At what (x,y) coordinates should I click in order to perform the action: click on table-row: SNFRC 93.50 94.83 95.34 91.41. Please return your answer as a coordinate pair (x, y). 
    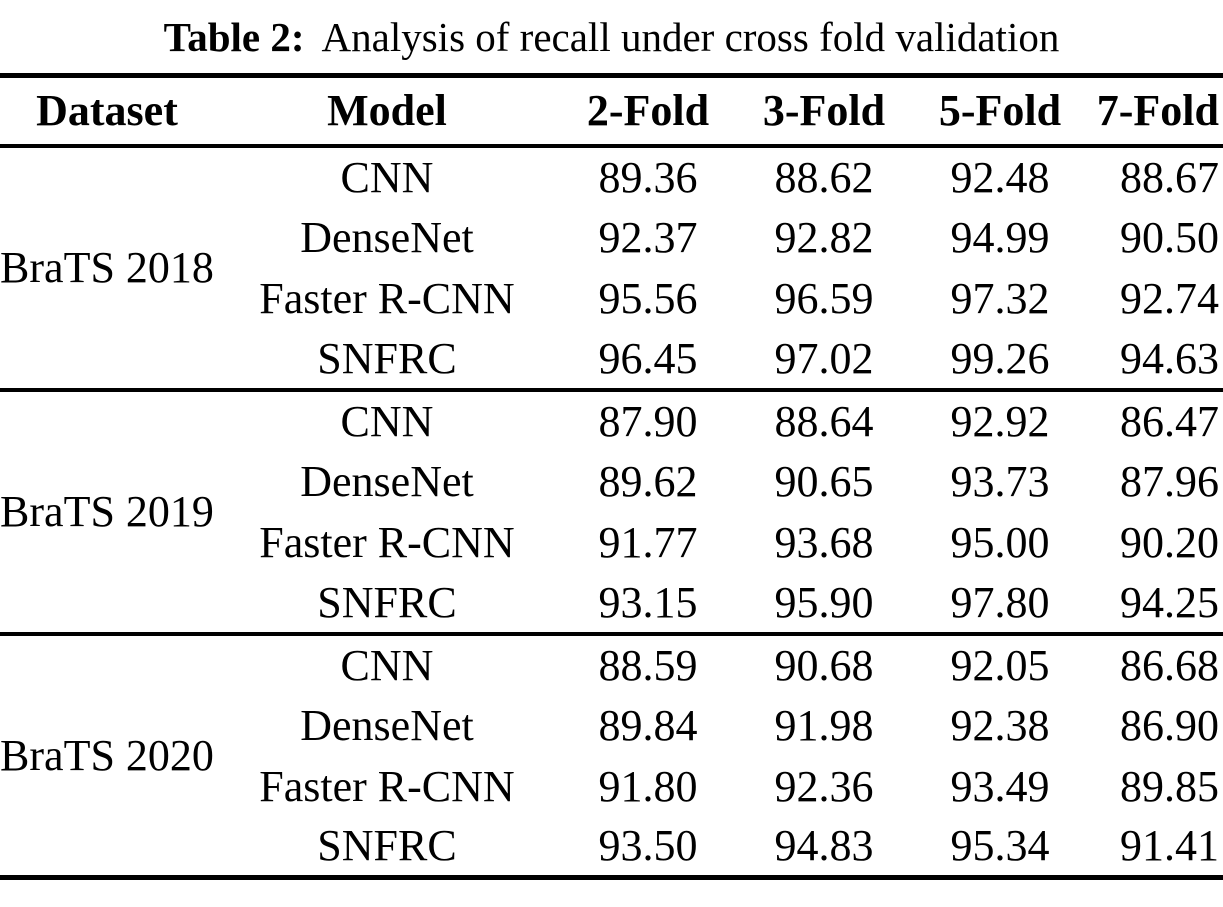
    Looking at the image, I should click on (611, 847).